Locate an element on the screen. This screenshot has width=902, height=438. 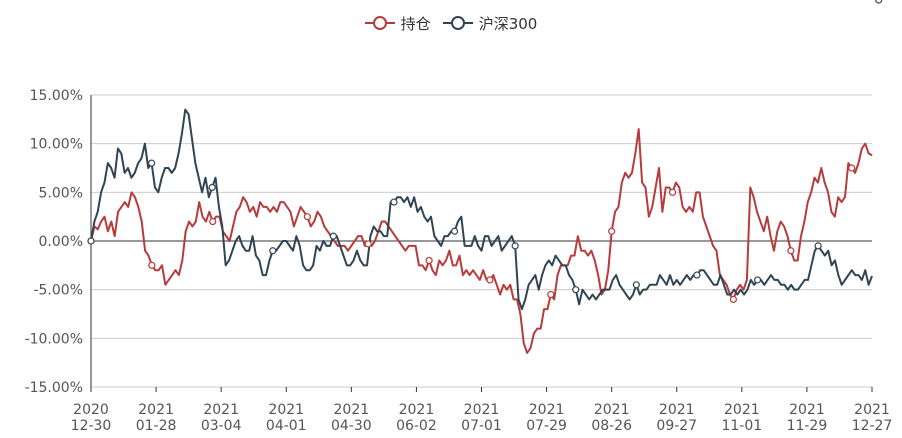
y-tick-label: 15.00% is located at coordinates (56, 96).